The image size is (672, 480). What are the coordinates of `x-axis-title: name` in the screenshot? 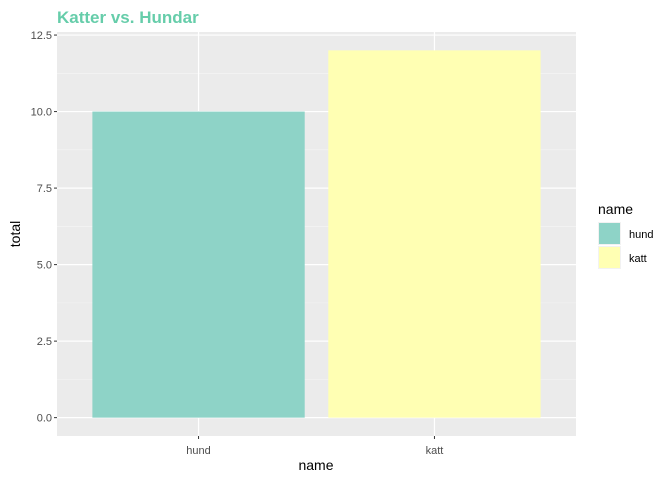 It's located at (315, 465).